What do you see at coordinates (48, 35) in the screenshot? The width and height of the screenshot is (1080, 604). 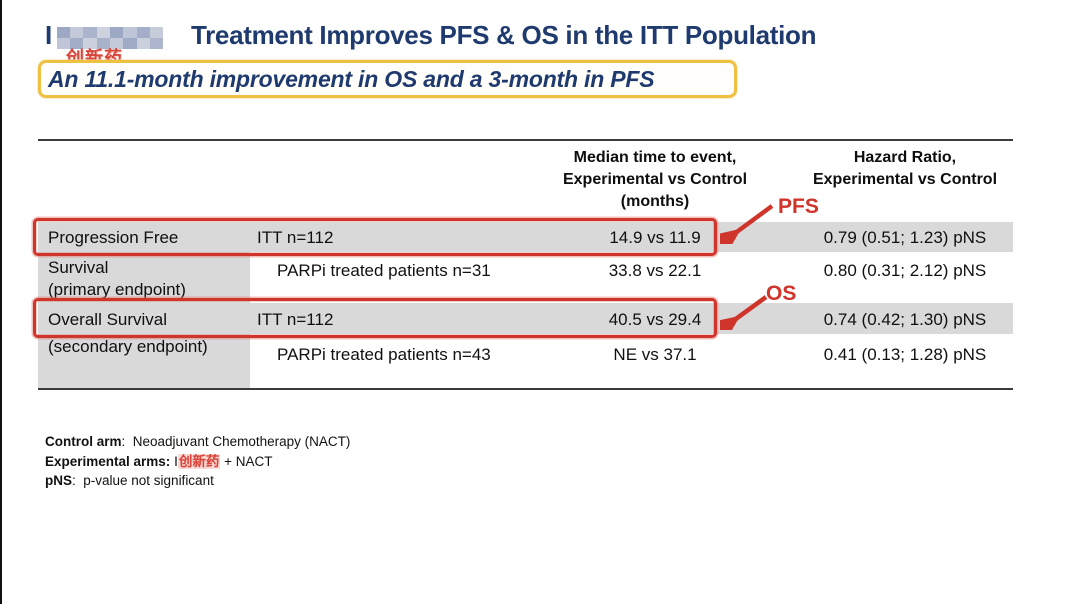 I see `title-prefix: I` at bounding box center [48, 35].